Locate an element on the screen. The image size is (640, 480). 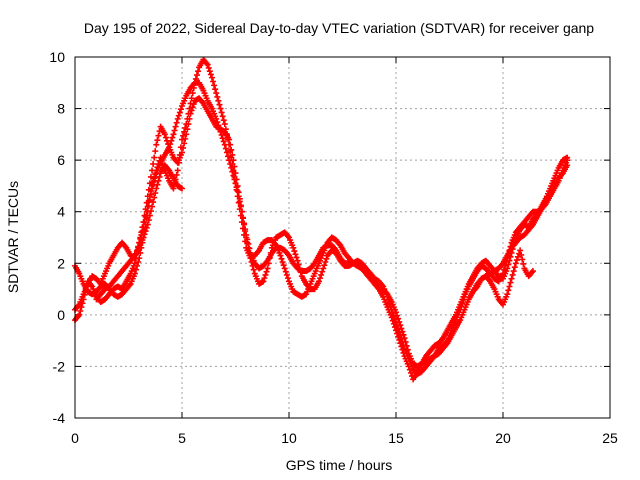
x-tick-label: 20 is located at coordinates (503, 438).